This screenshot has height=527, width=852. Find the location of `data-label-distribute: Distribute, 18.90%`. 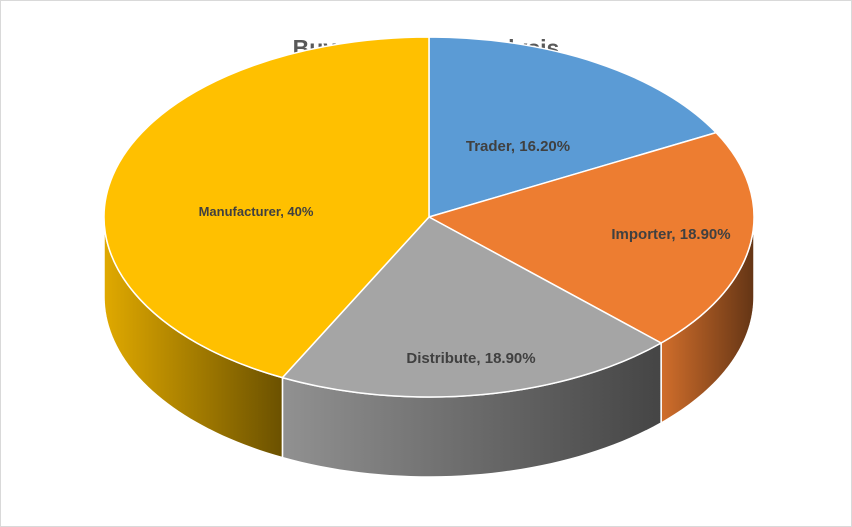

data-label-distribute: Distribute, 18.90% is located at coordinates (470, 358).